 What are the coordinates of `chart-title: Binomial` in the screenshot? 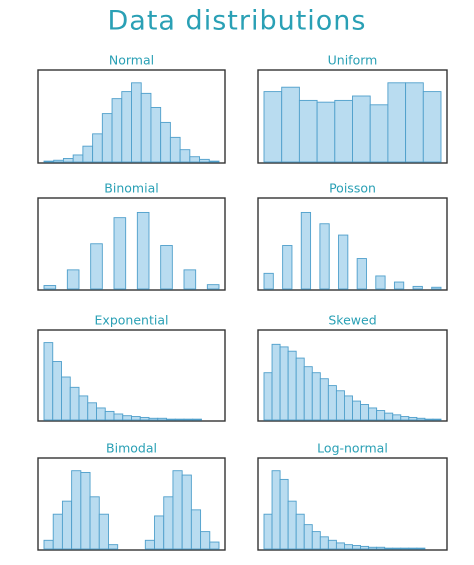 It's located at (131, 188).